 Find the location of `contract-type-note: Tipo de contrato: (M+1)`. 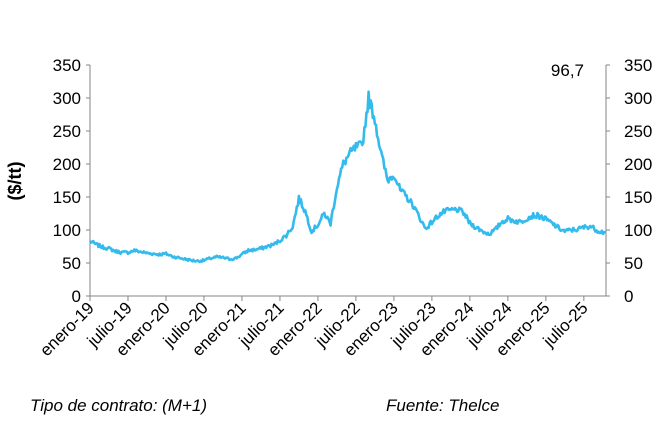

contract-type-note: Tipo de contrato: (M+1) is located at coordinates (119, 405).